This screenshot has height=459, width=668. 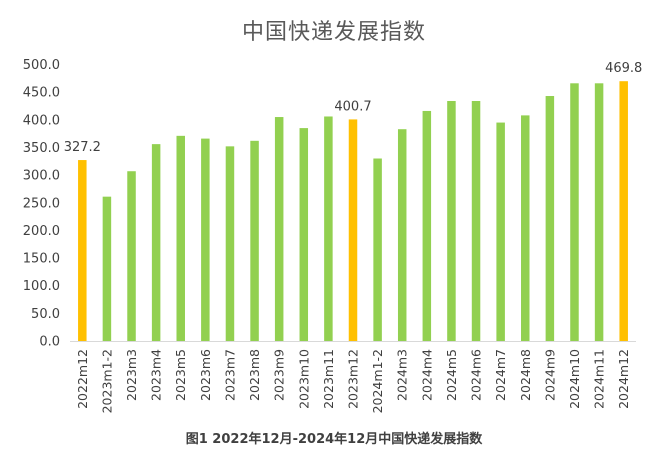 I want to click on x-tick-label: 2023m5, so click(x=180, y=375).